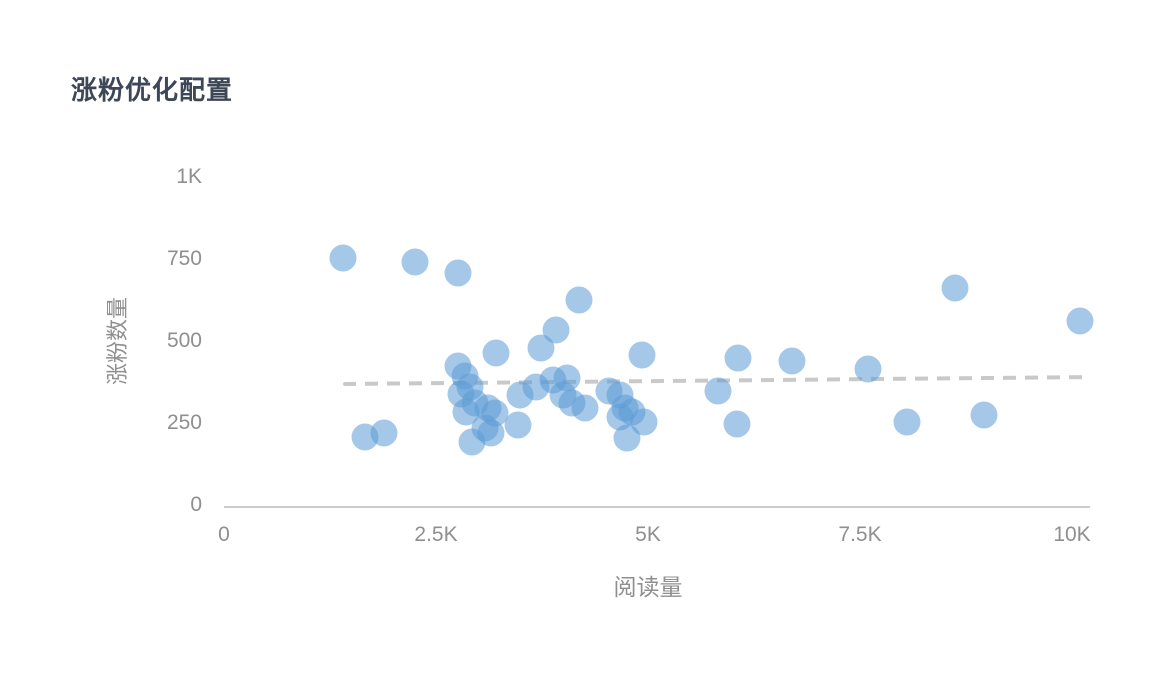 This screenshot has height=677, width=1170. I want to click on x-tick-label: 0, so click(224, 534).